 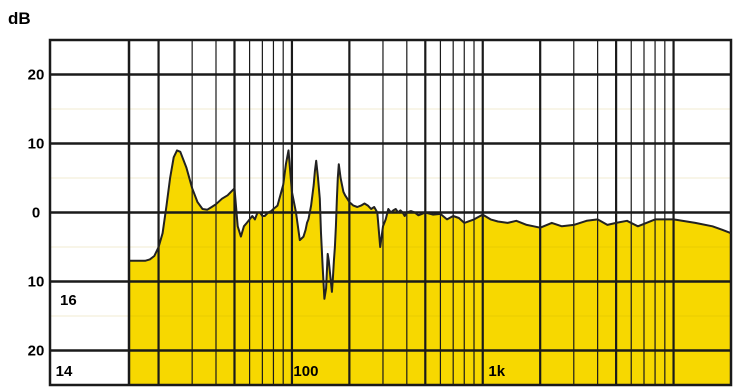 What do you see at coordinates (64, 371) in the screenshot?
I see `x-tick-label: 14` at bounding box center [64, 371].